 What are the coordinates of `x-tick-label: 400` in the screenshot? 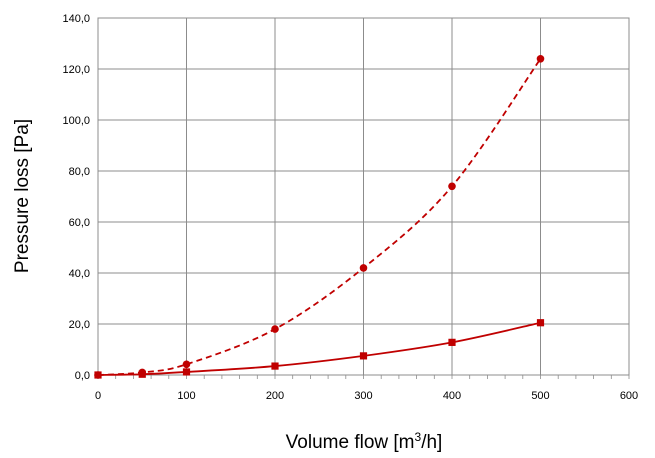 It's located at (452, 396).